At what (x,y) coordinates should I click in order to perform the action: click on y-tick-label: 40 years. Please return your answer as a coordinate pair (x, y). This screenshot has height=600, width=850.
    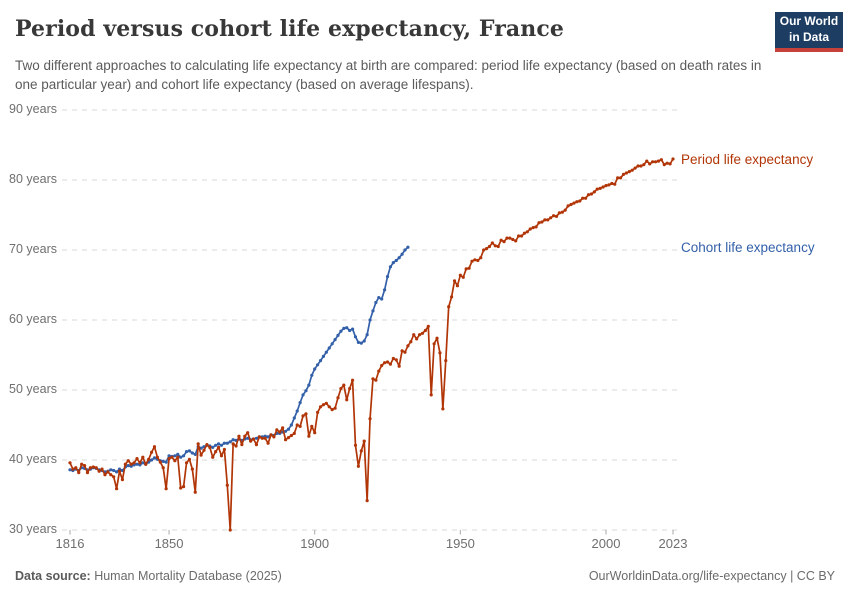
    Looking at the image, I should click on (33, 459).